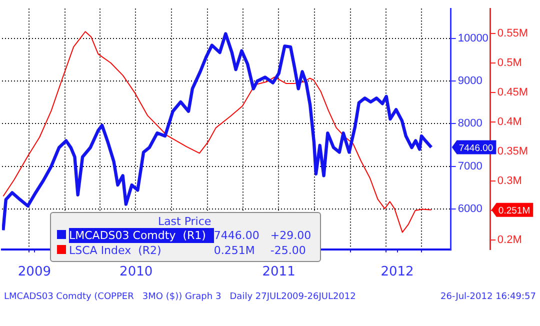 Image resolution: width=540 pixels, height=326 pixels. I want to click on annotation: 7446.00, so click(237, 235).